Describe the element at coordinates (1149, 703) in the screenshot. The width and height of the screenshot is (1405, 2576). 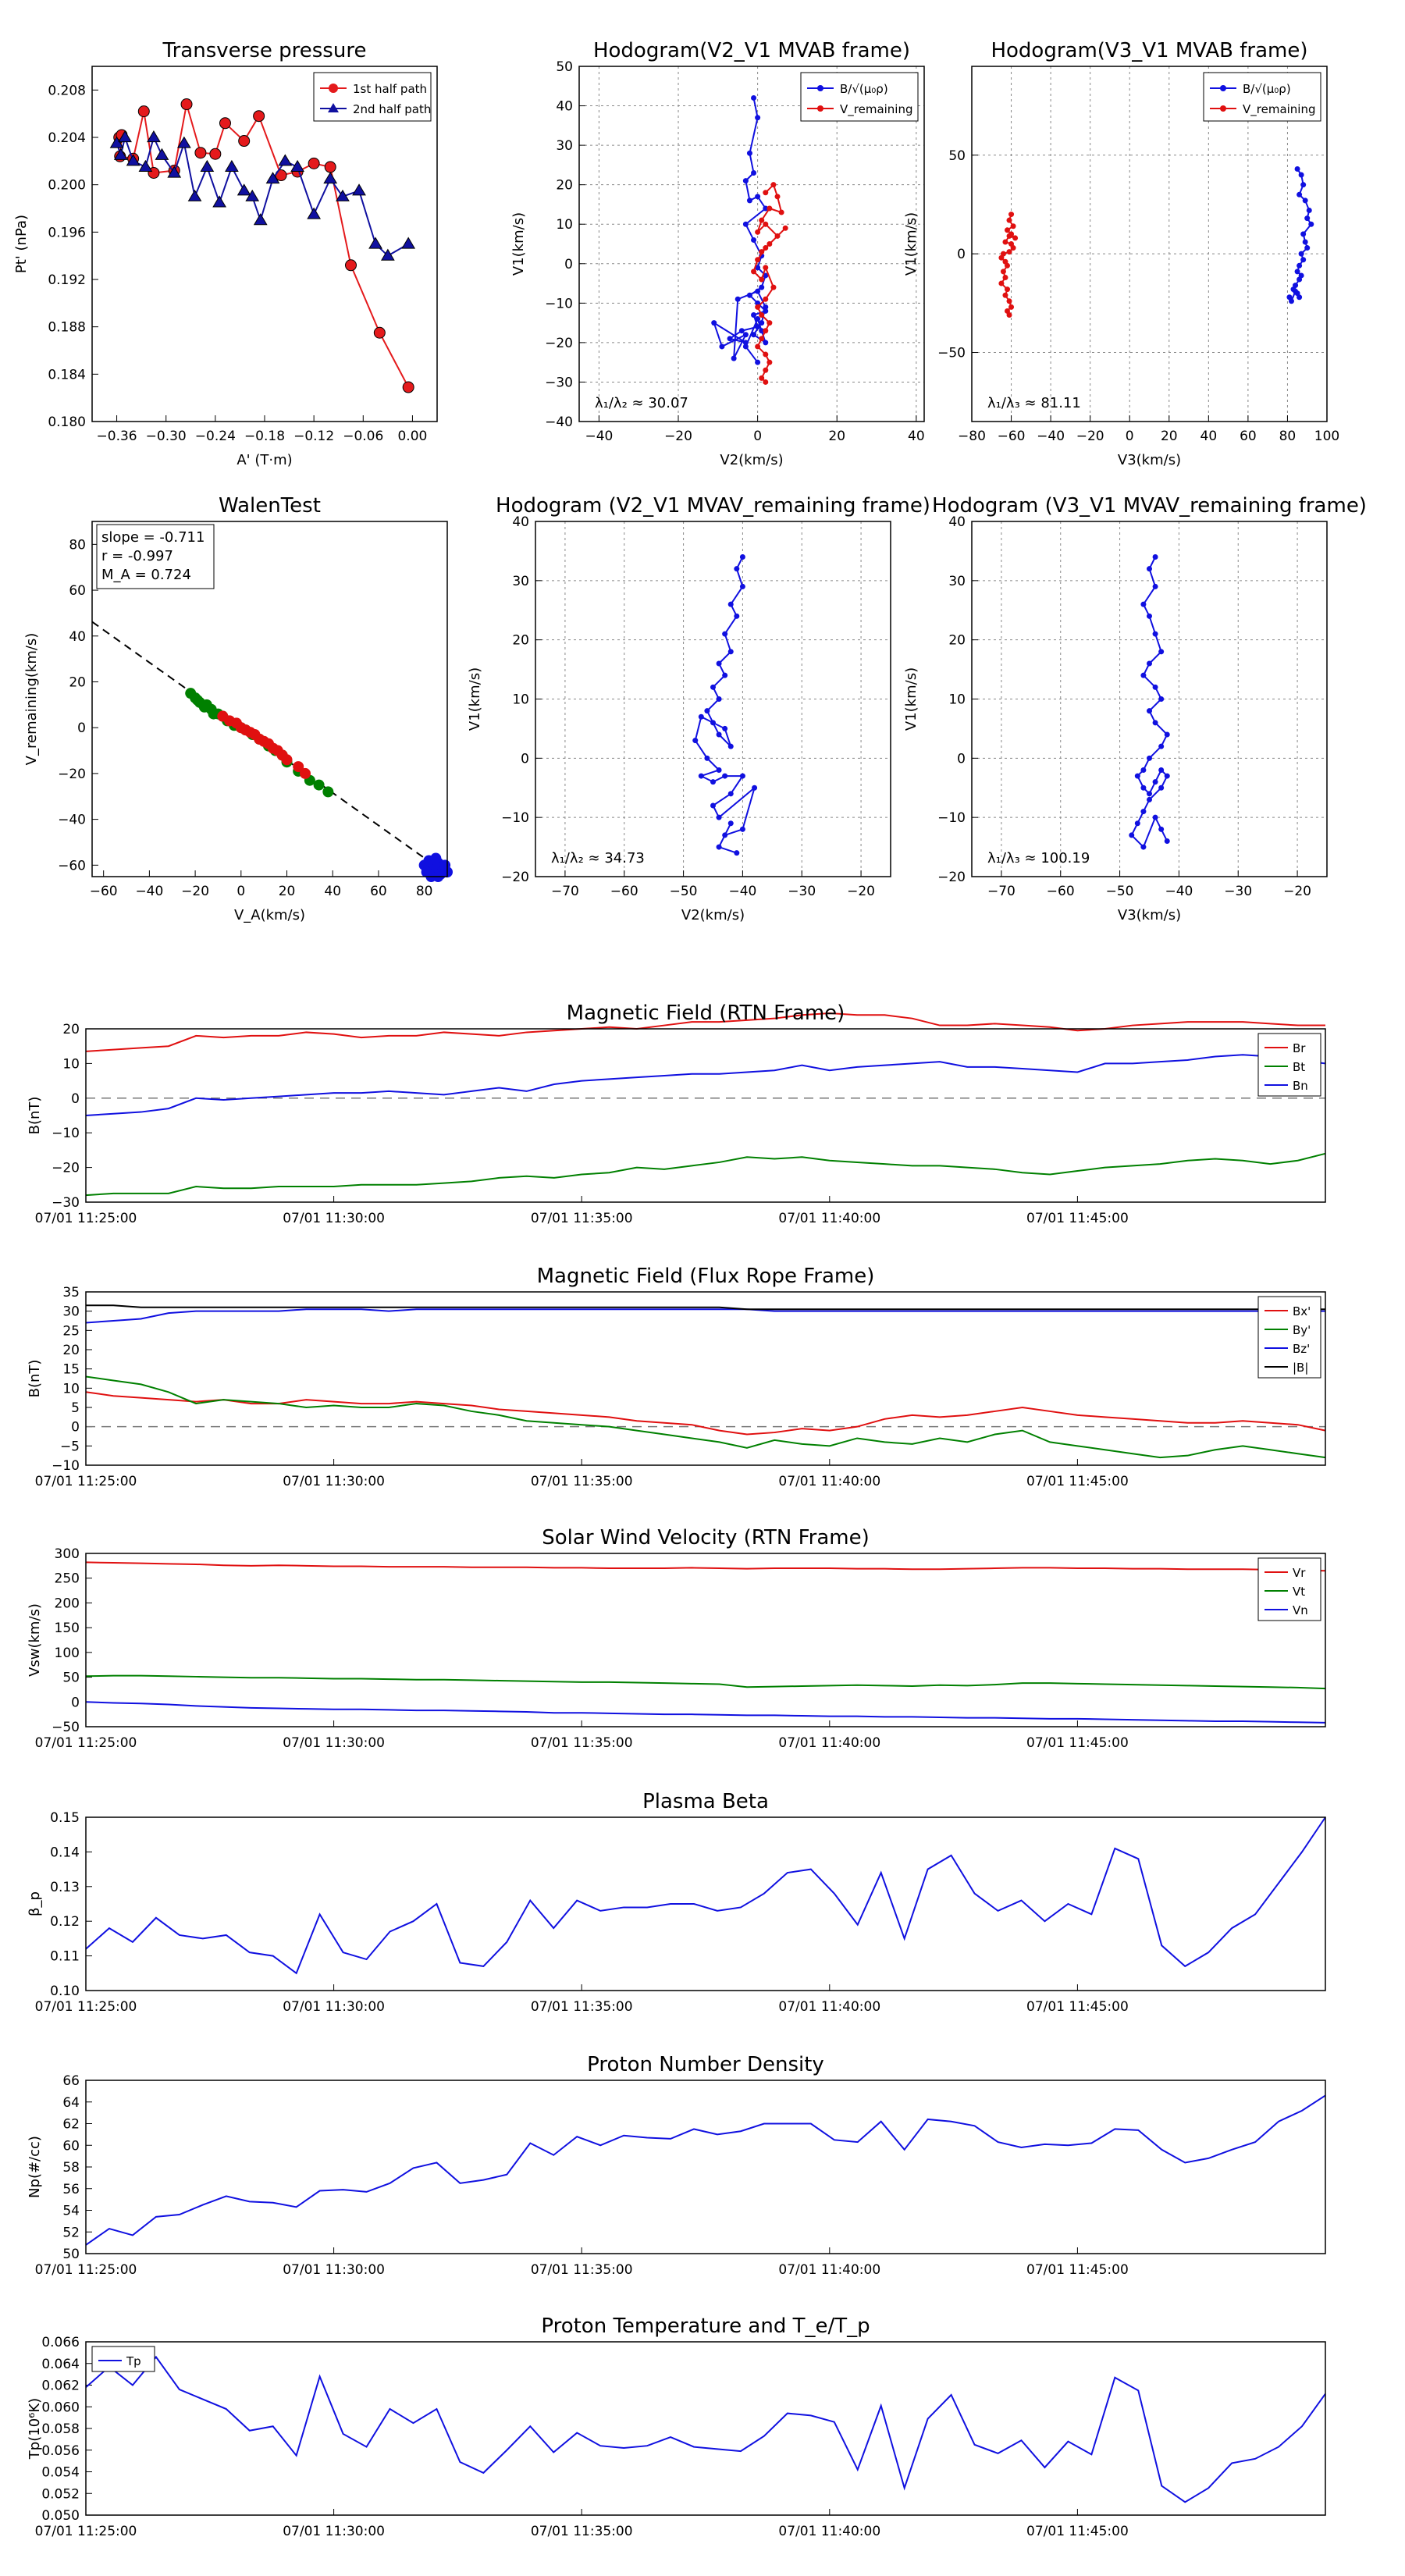
I see `series-line` at that location.